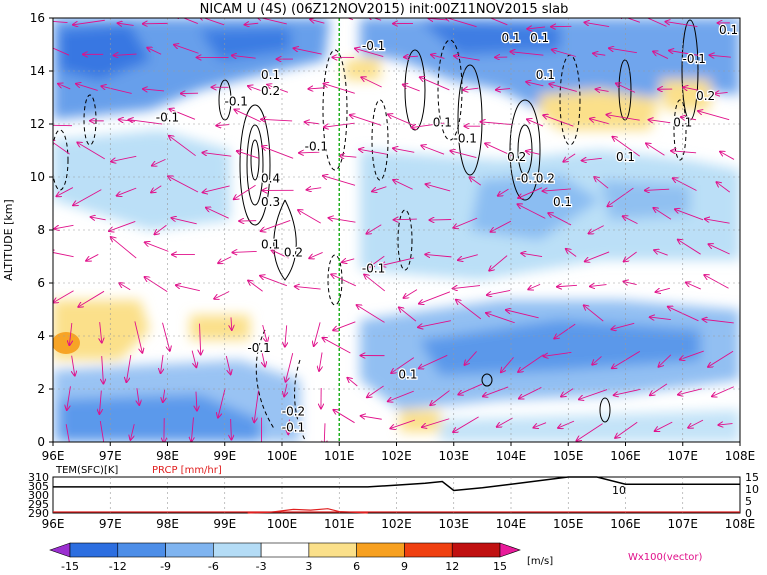  What do you see at coordinates (38, 495) in the screenshot?
I see `surface-left-tick: 300` at bounding box center [38, 495].